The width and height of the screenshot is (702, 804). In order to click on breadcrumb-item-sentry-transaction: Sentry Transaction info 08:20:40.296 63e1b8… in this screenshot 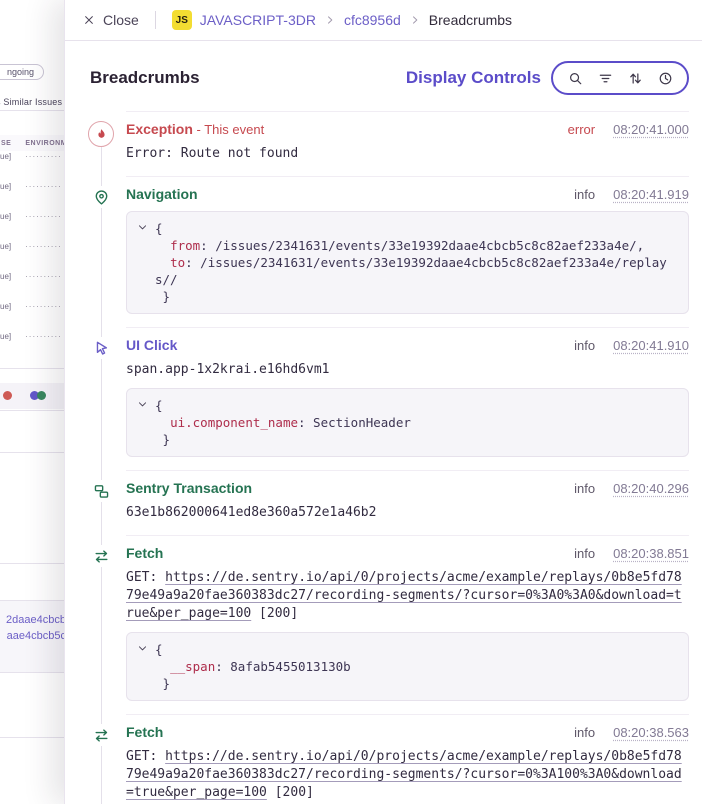, I will do `click(389, 502)`.